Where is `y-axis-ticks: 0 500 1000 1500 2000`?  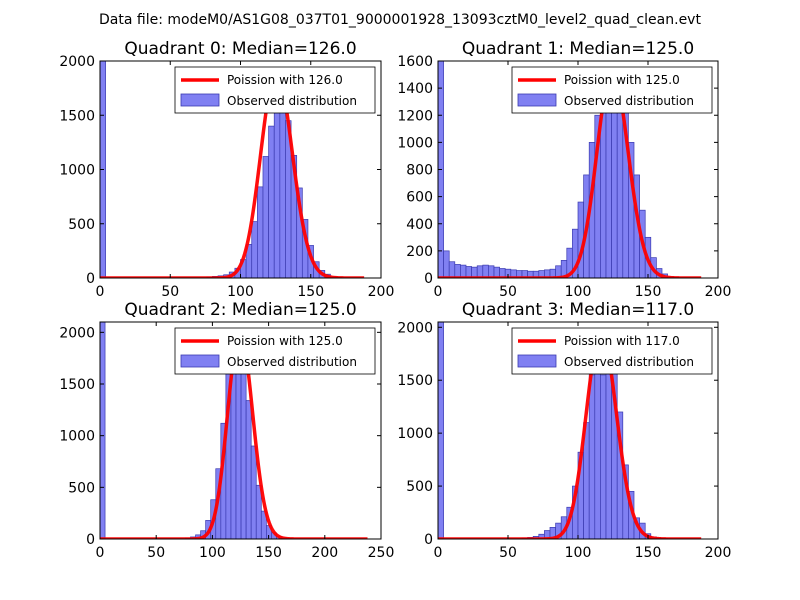
y-axis-ticks: 0 500 1000 1500 2000 is located at coordinates (220, 436).